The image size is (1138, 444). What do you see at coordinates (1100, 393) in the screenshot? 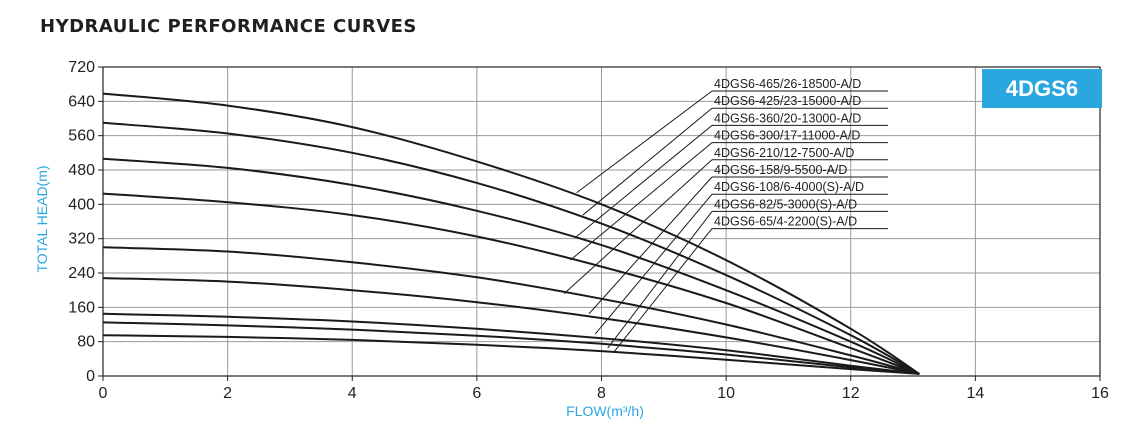
I see `x-tick-label: 16` at bounding box center [1100, 393].